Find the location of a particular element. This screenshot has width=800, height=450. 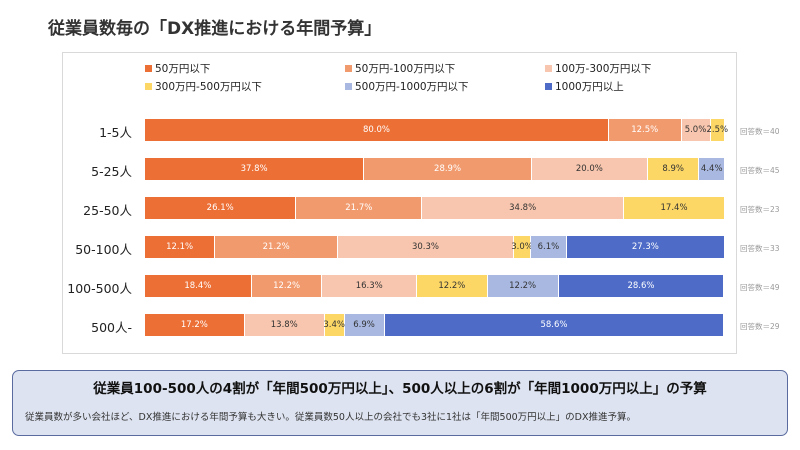

bar-segment: 5.0% is located at coordinates (696, 130).